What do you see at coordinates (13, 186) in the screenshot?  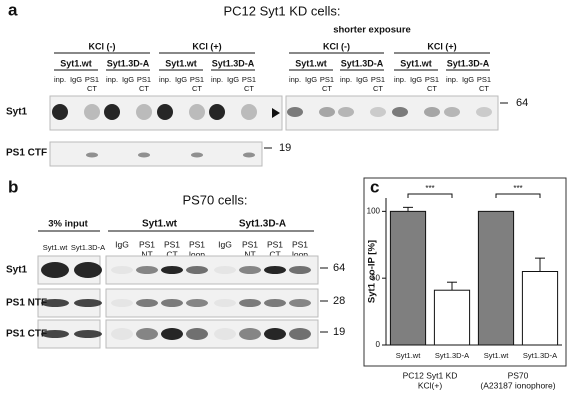 I see `panel-label: b` at bounding box center [13, 186].